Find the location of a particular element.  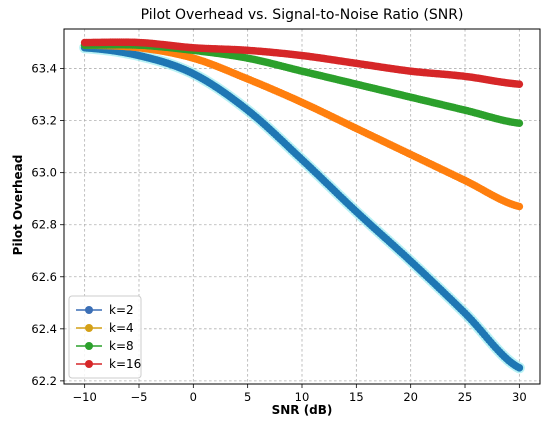

x-tick-label: 20 is located at coordinates (410, 397).